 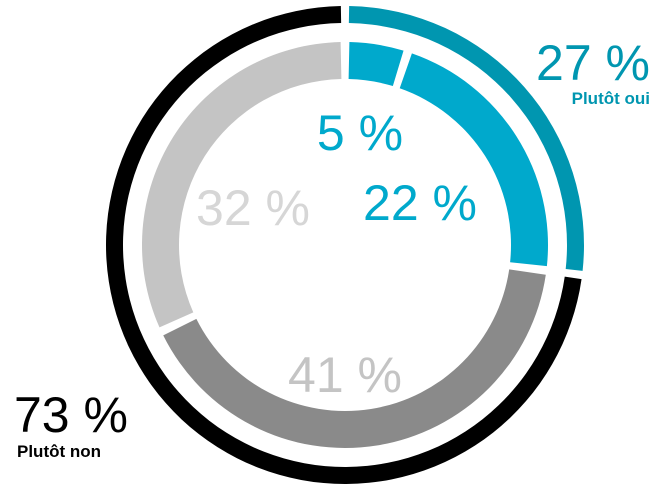 I want to click on inner-label-41: 41 %, so click(x=345, y=375).